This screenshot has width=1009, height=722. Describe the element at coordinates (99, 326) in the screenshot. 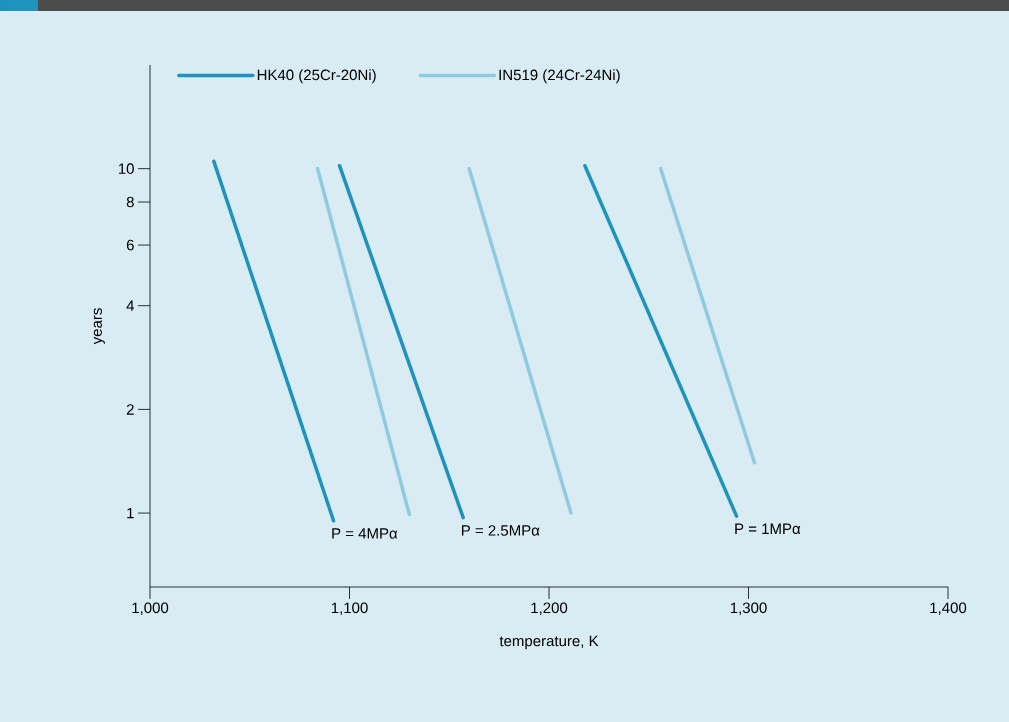

I see `y-axis-title: years` at that location.